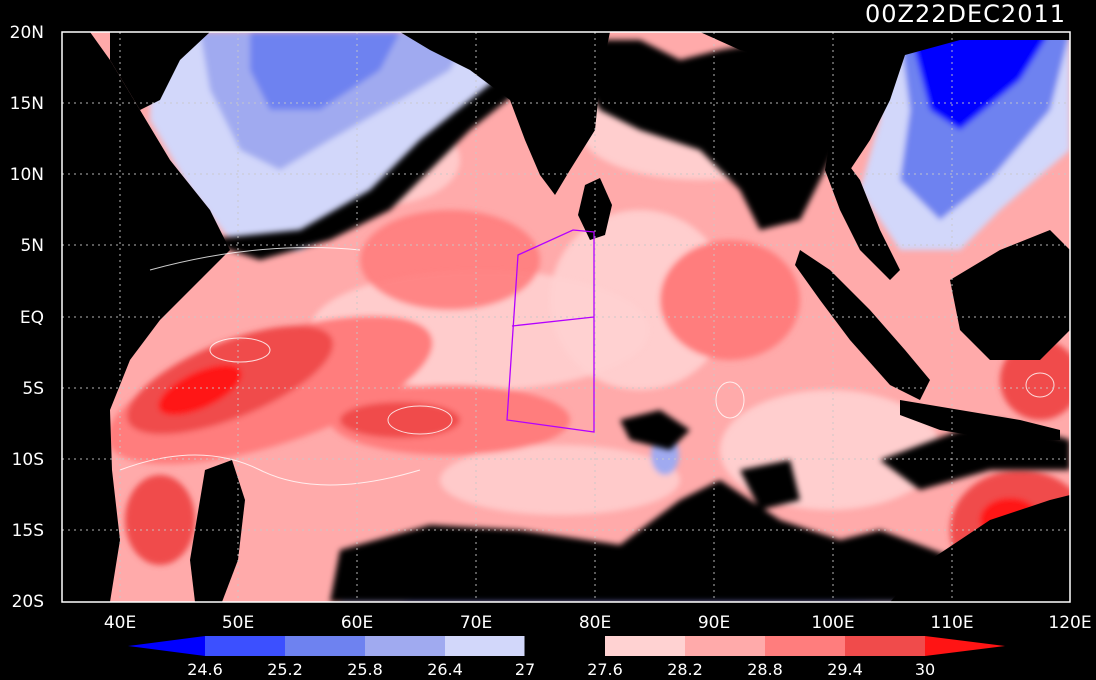  I want to click on lon-label: 110E, so click(951, 623).